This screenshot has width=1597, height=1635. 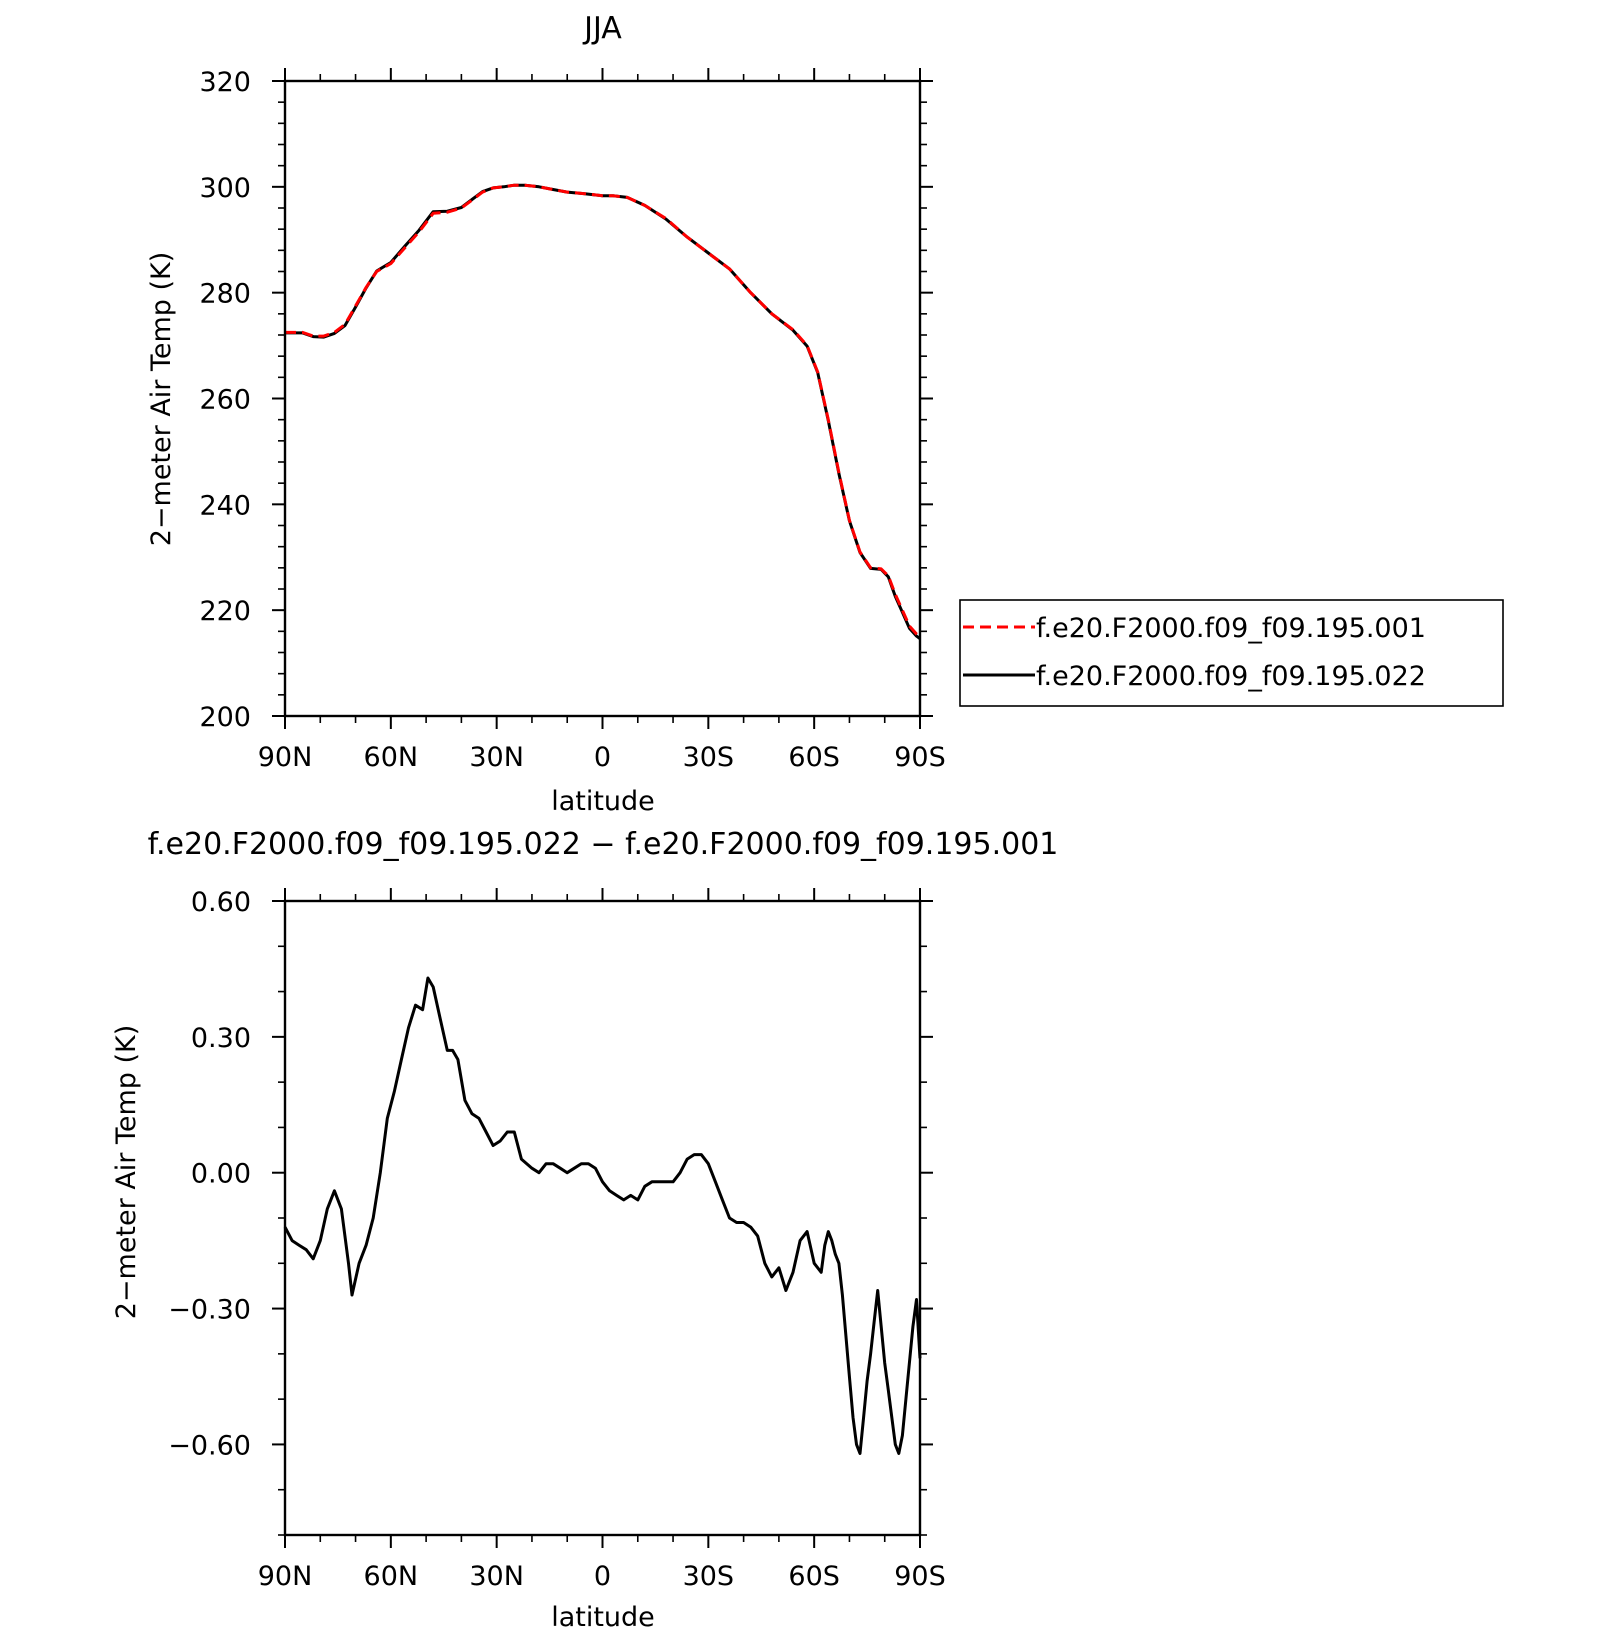 I want to click on bottom-x-tick-label: 0, so click(x=602, y=1576).